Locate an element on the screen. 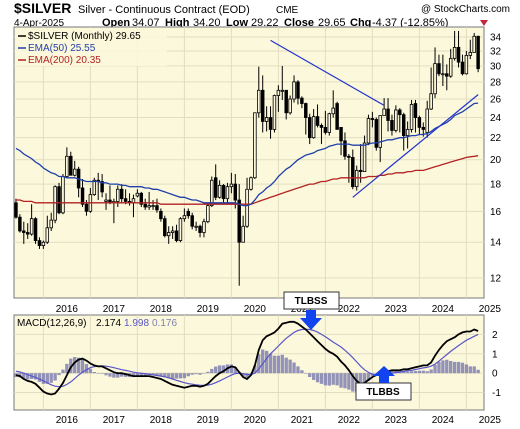  price-y-tick-label: 30 is located at coordinates (496, 66).